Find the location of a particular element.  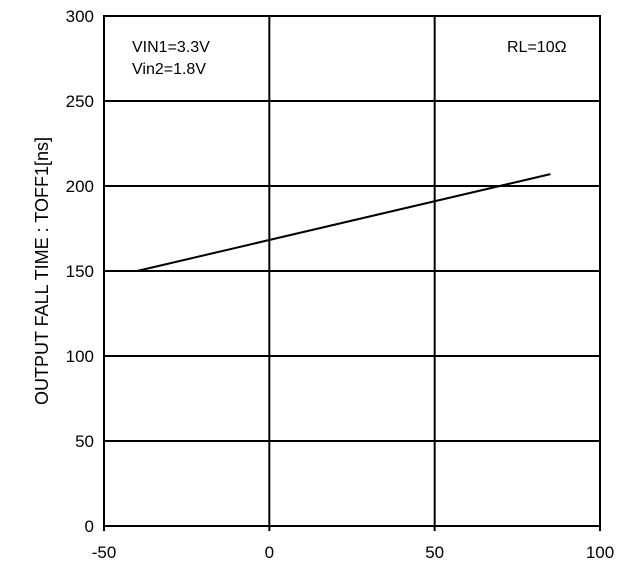

y-axis-label: OUTPUT FALL TIME : TOFF1[ns] is located at coordinates (42, 271).